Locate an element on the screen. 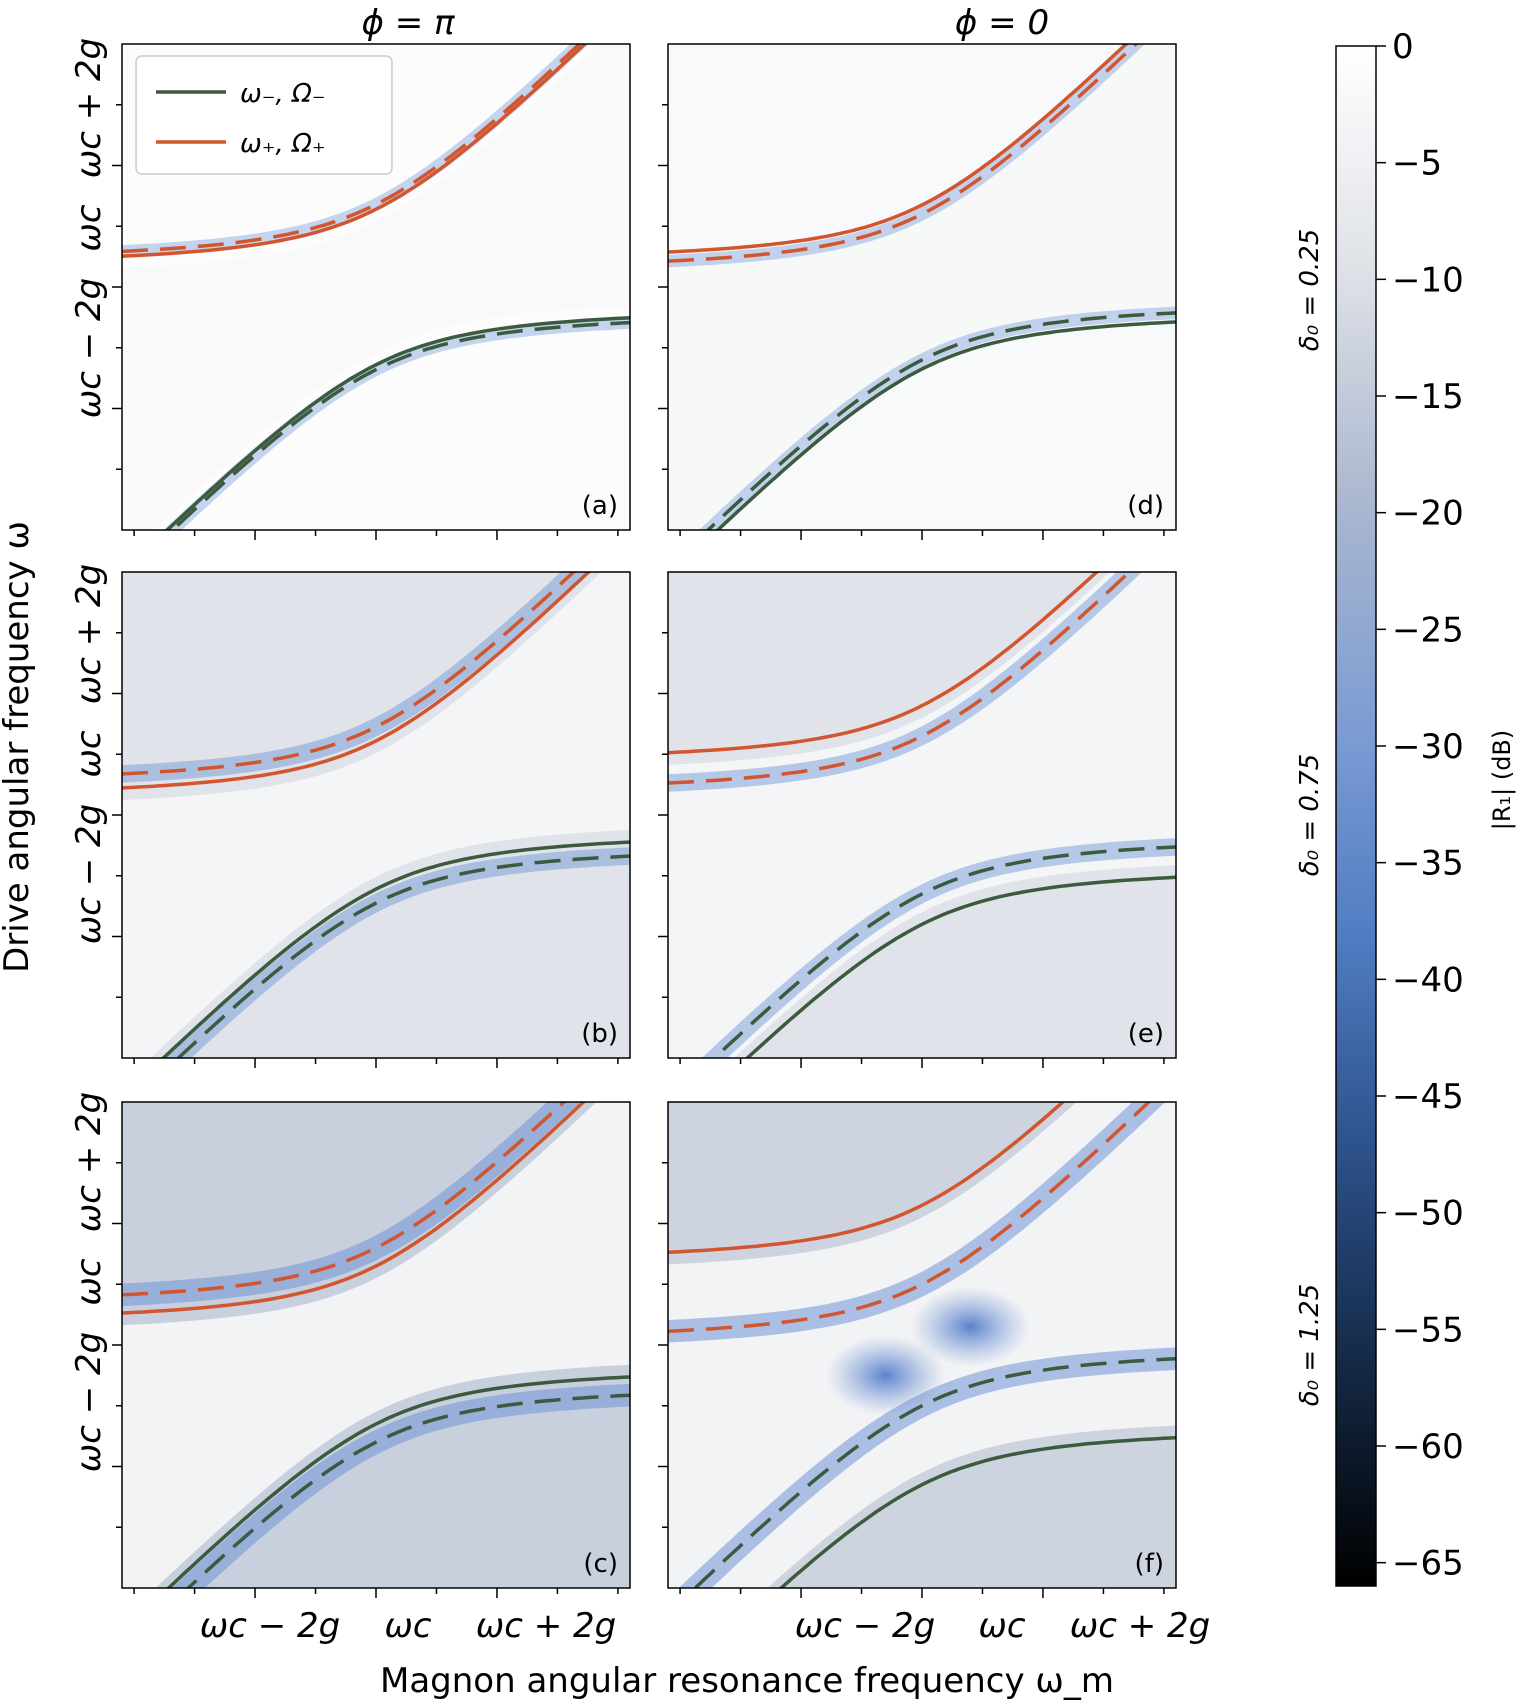 Image resolution: width=1520 pixels, height=1706 pixels. x-tick-labels-left: ωc − 2g ωc ωc + 2g is located at coordinates (408, 1626).